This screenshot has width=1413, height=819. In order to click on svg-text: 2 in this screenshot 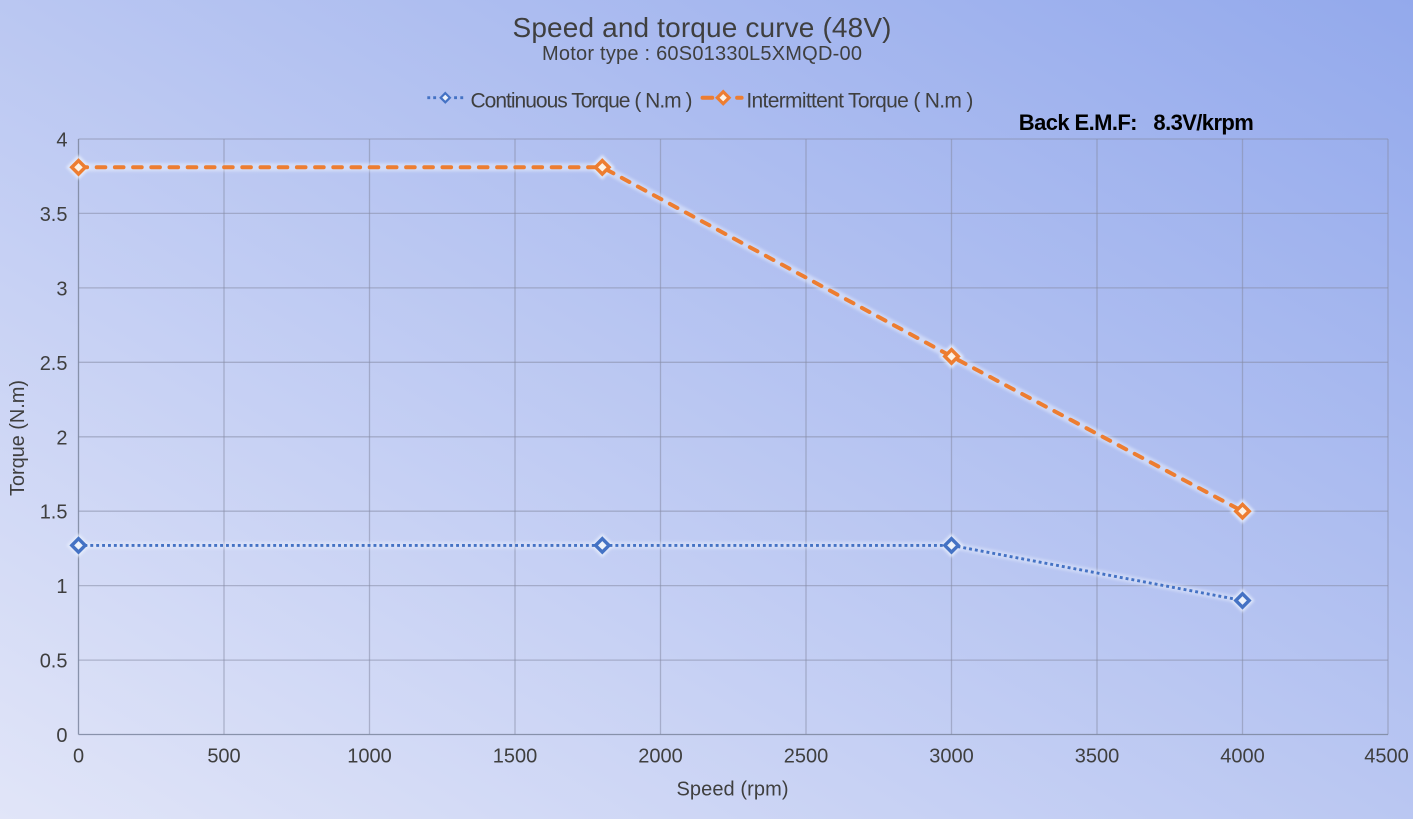, I will do `click(61, 438)`.